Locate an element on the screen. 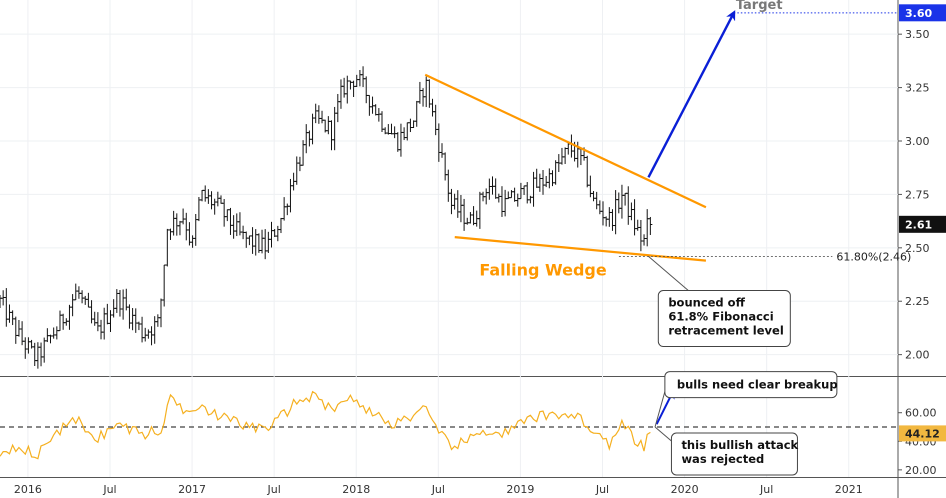 The image size is (946, 498). indicator-value-badge: 44.12 is located at coordinates (922, 433).